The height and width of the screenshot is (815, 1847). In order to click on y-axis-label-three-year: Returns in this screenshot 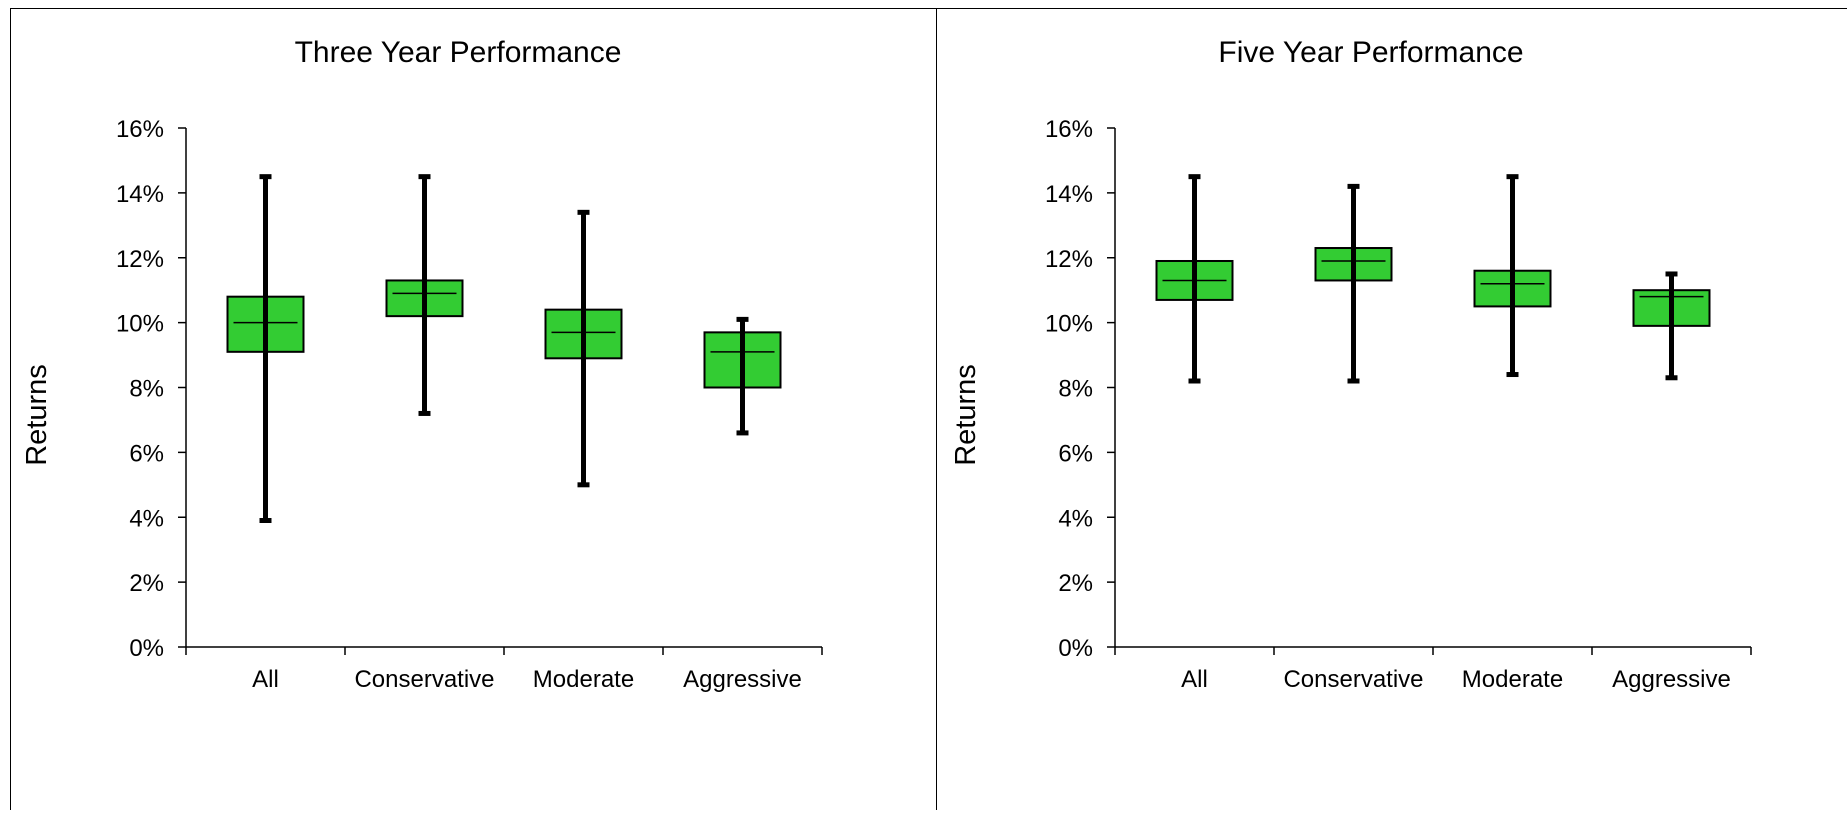, I will do `click(37, 415)`.